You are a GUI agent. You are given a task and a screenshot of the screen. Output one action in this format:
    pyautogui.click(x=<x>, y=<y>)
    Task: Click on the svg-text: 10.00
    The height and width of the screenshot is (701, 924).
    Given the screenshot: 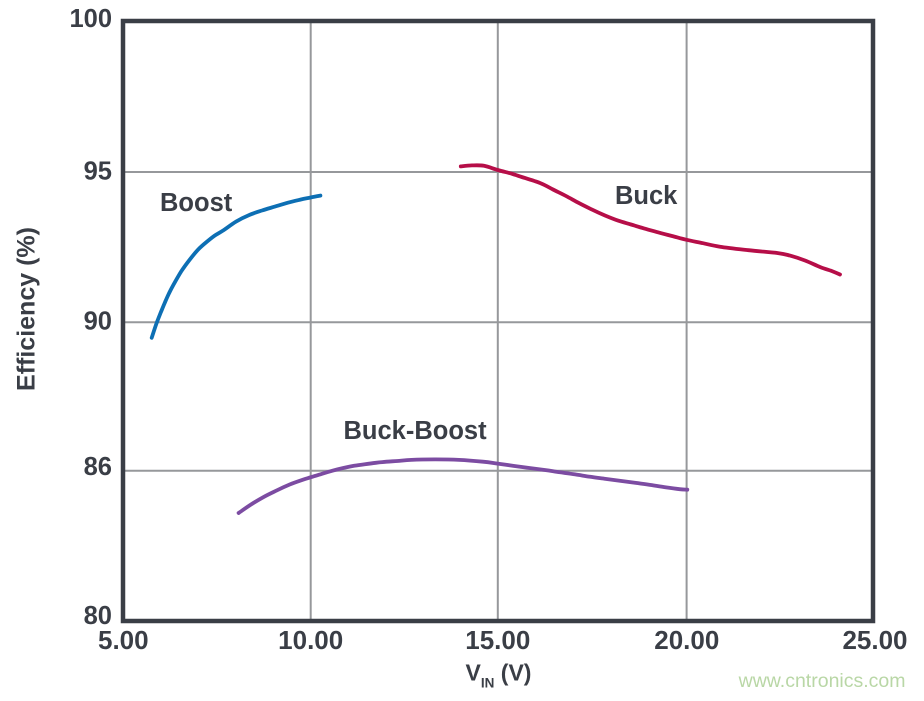 What is the action you would take?
    pyautogui.click(x=310, y=640)
    